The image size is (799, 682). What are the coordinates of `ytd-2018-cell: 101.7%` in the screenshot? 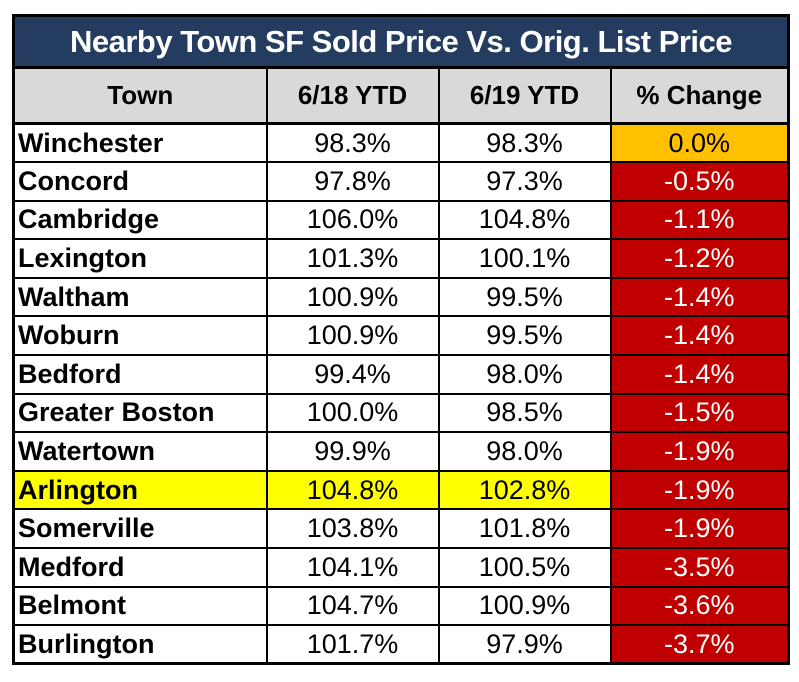 It's located at (352, 645).